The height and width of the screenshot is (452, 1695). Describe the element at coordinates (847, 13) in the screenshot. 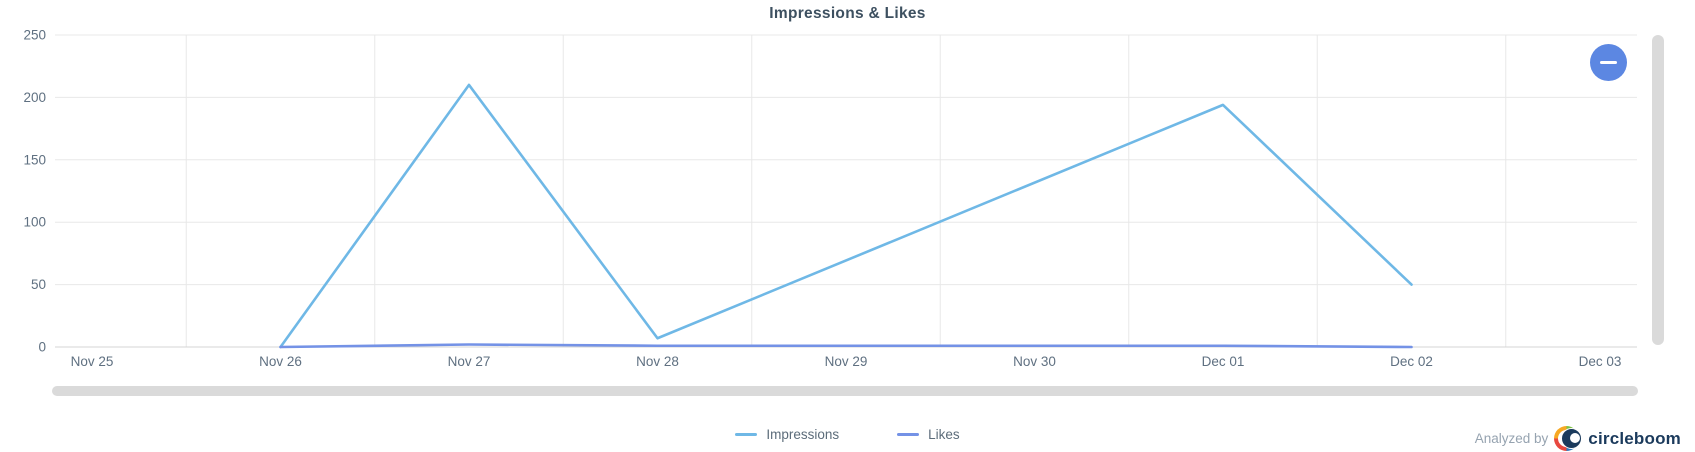

I see `chart-title: Impressions & Likes` at that location.